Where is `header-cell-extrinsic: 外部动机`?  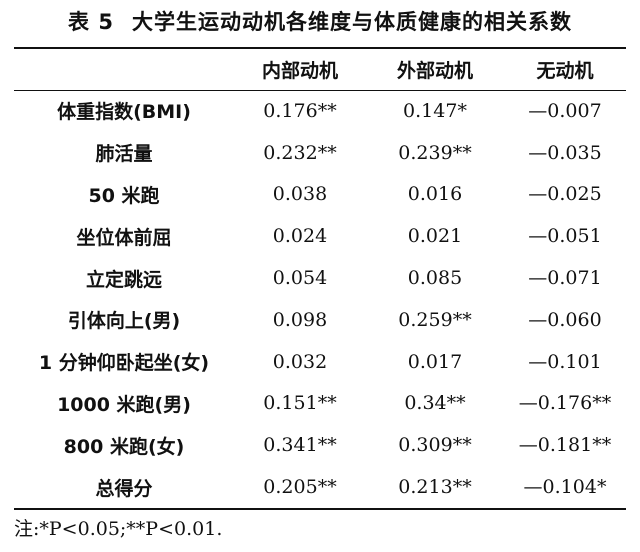
header-cell-extrinsic: 外部动机 is located at coordinates (434, 71).